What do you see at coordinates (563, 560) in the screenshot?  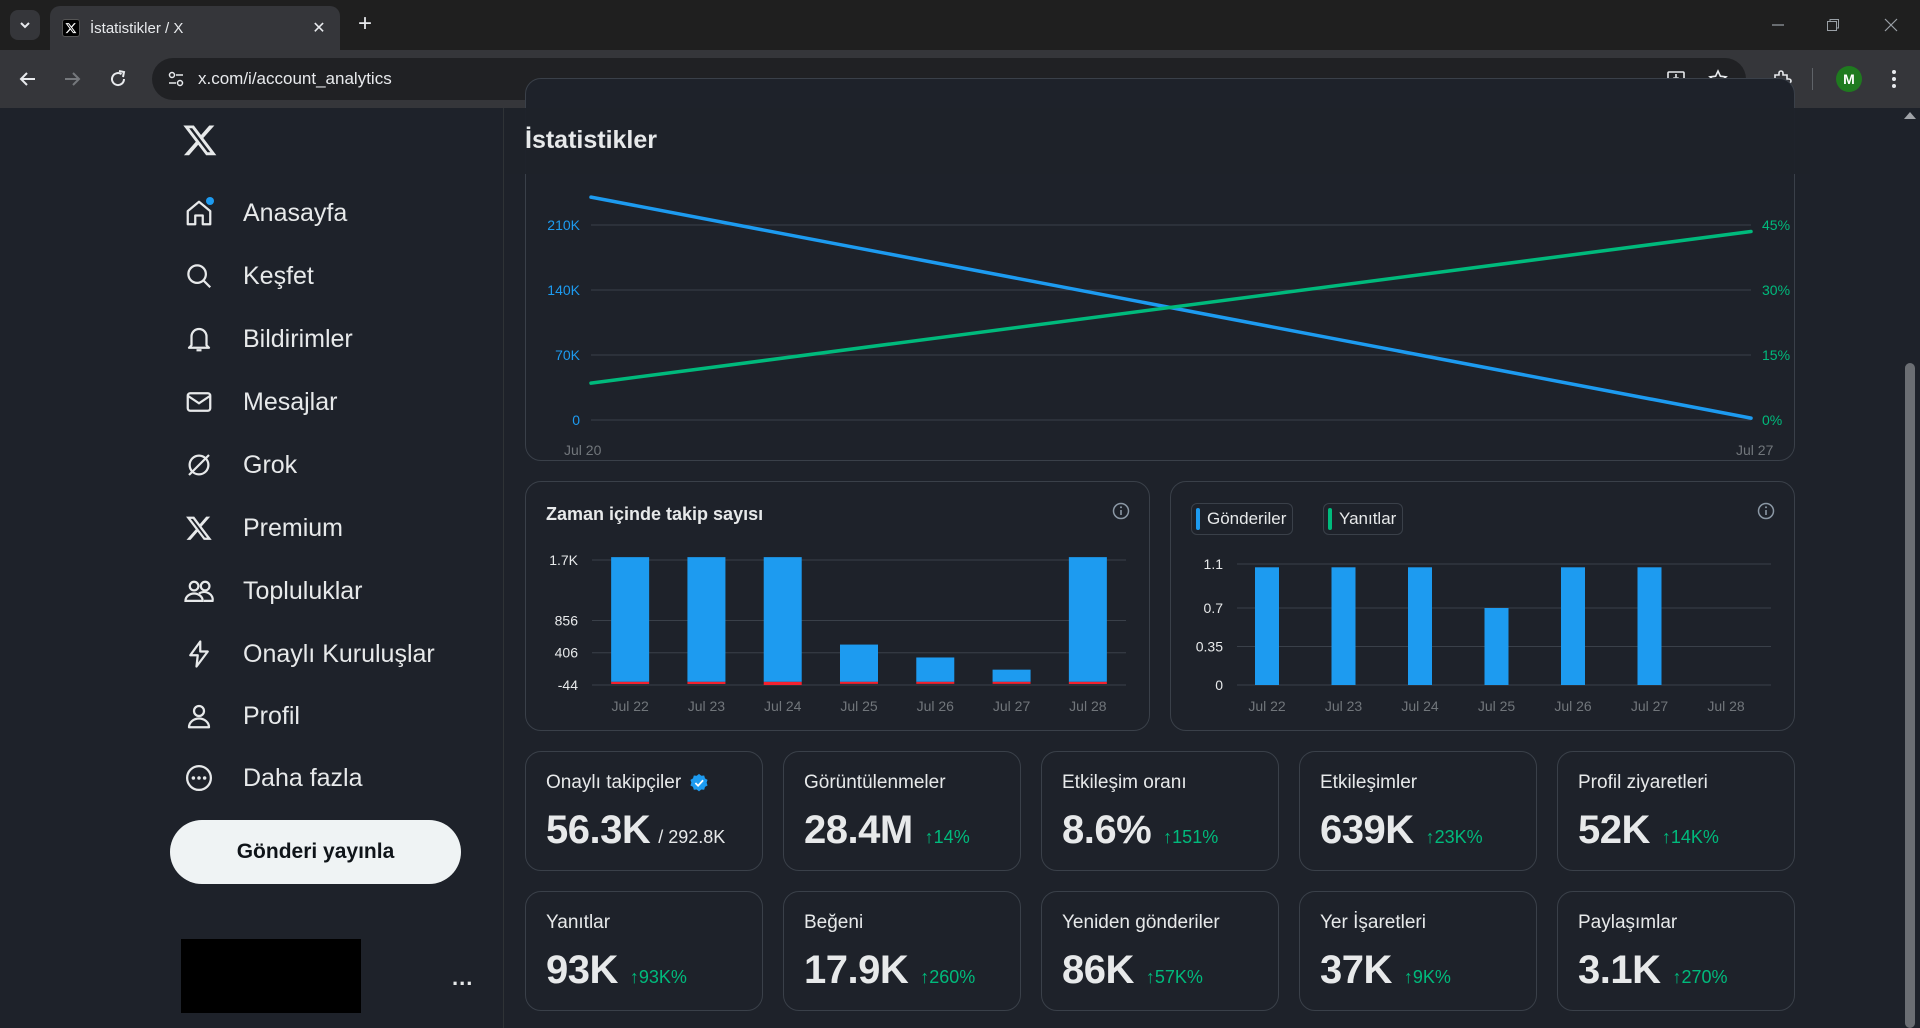 I see `y-tick-label: 1.7K` at bounding box center [563, 560].